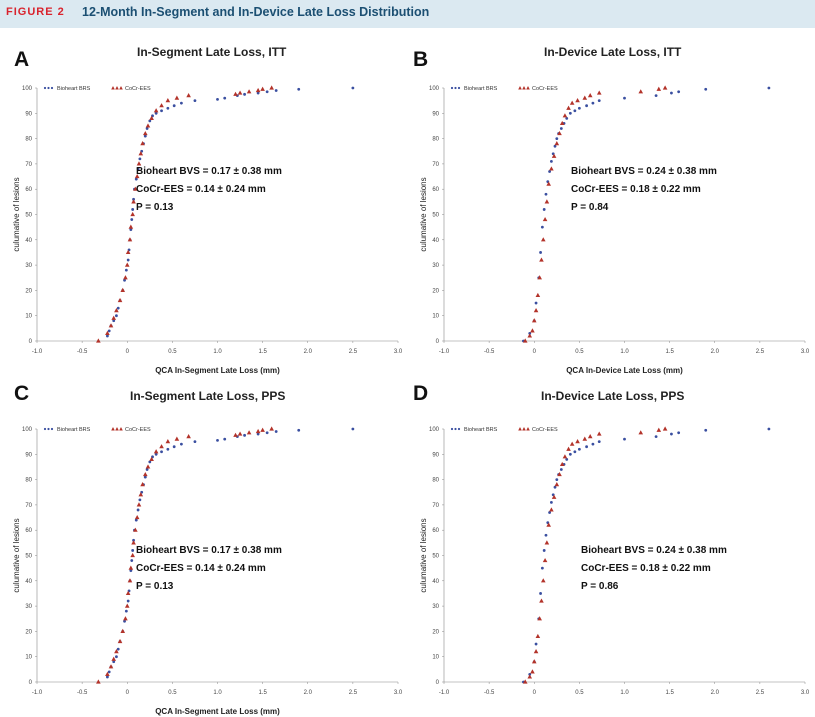 Image resolution: width=815 pixels, height=717 pixels. I want to click on y-tick-label: 70, so click(435, 165).